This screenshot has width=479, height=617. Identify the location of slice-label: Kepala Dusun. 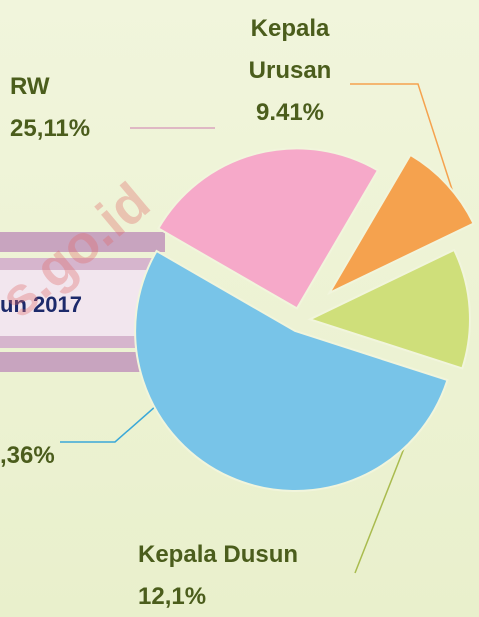
(218, 554).